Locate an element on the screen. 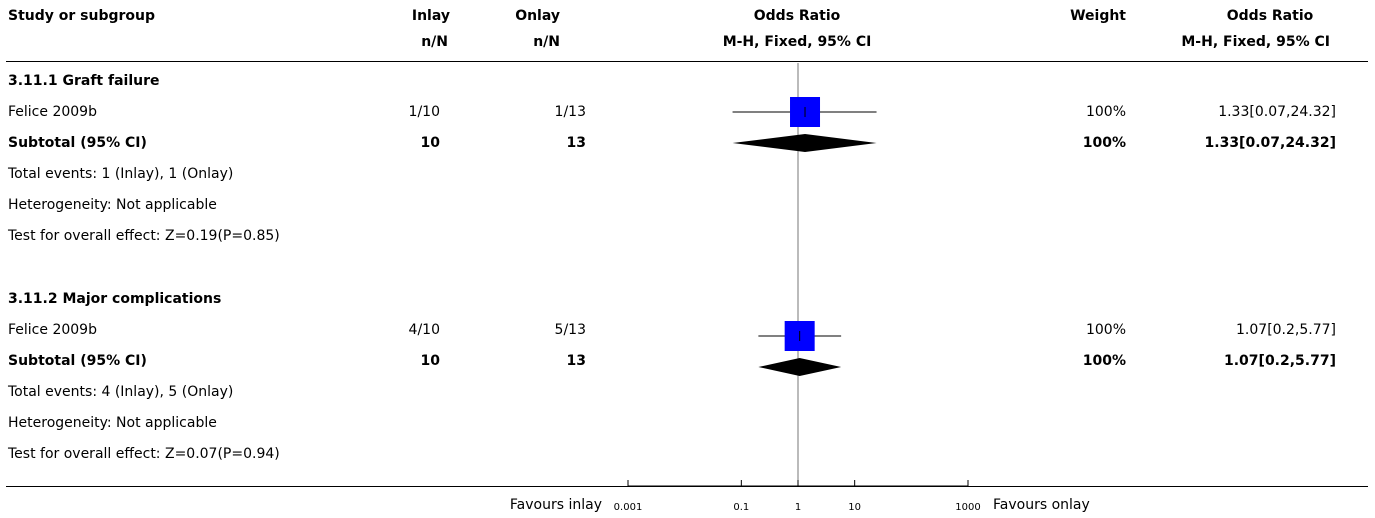 The height and width of the screenshot is (518, 1375). study-ci: 1.33[0.07,24.32] is located at coordinates (1277, 112).